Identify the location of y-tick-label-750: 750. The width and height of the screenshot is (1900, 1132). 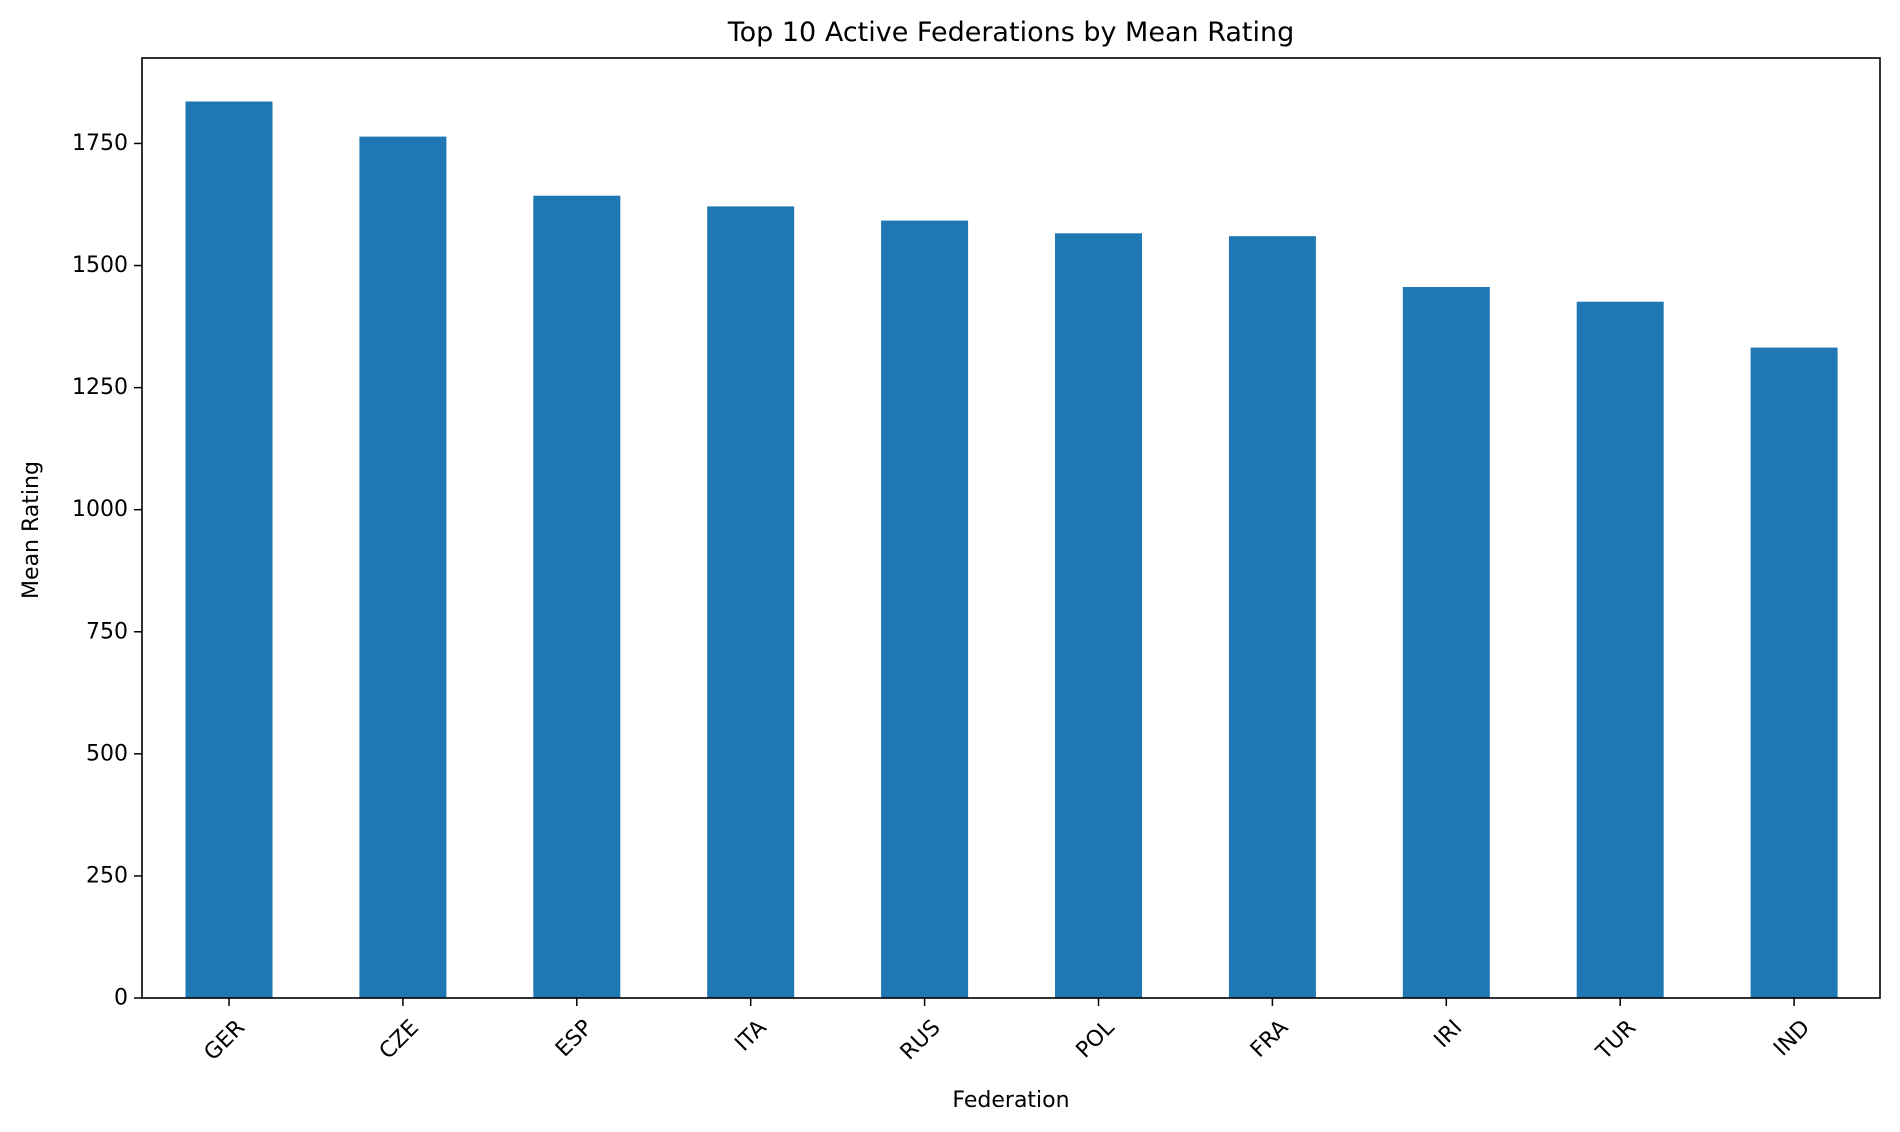
(107, 631).